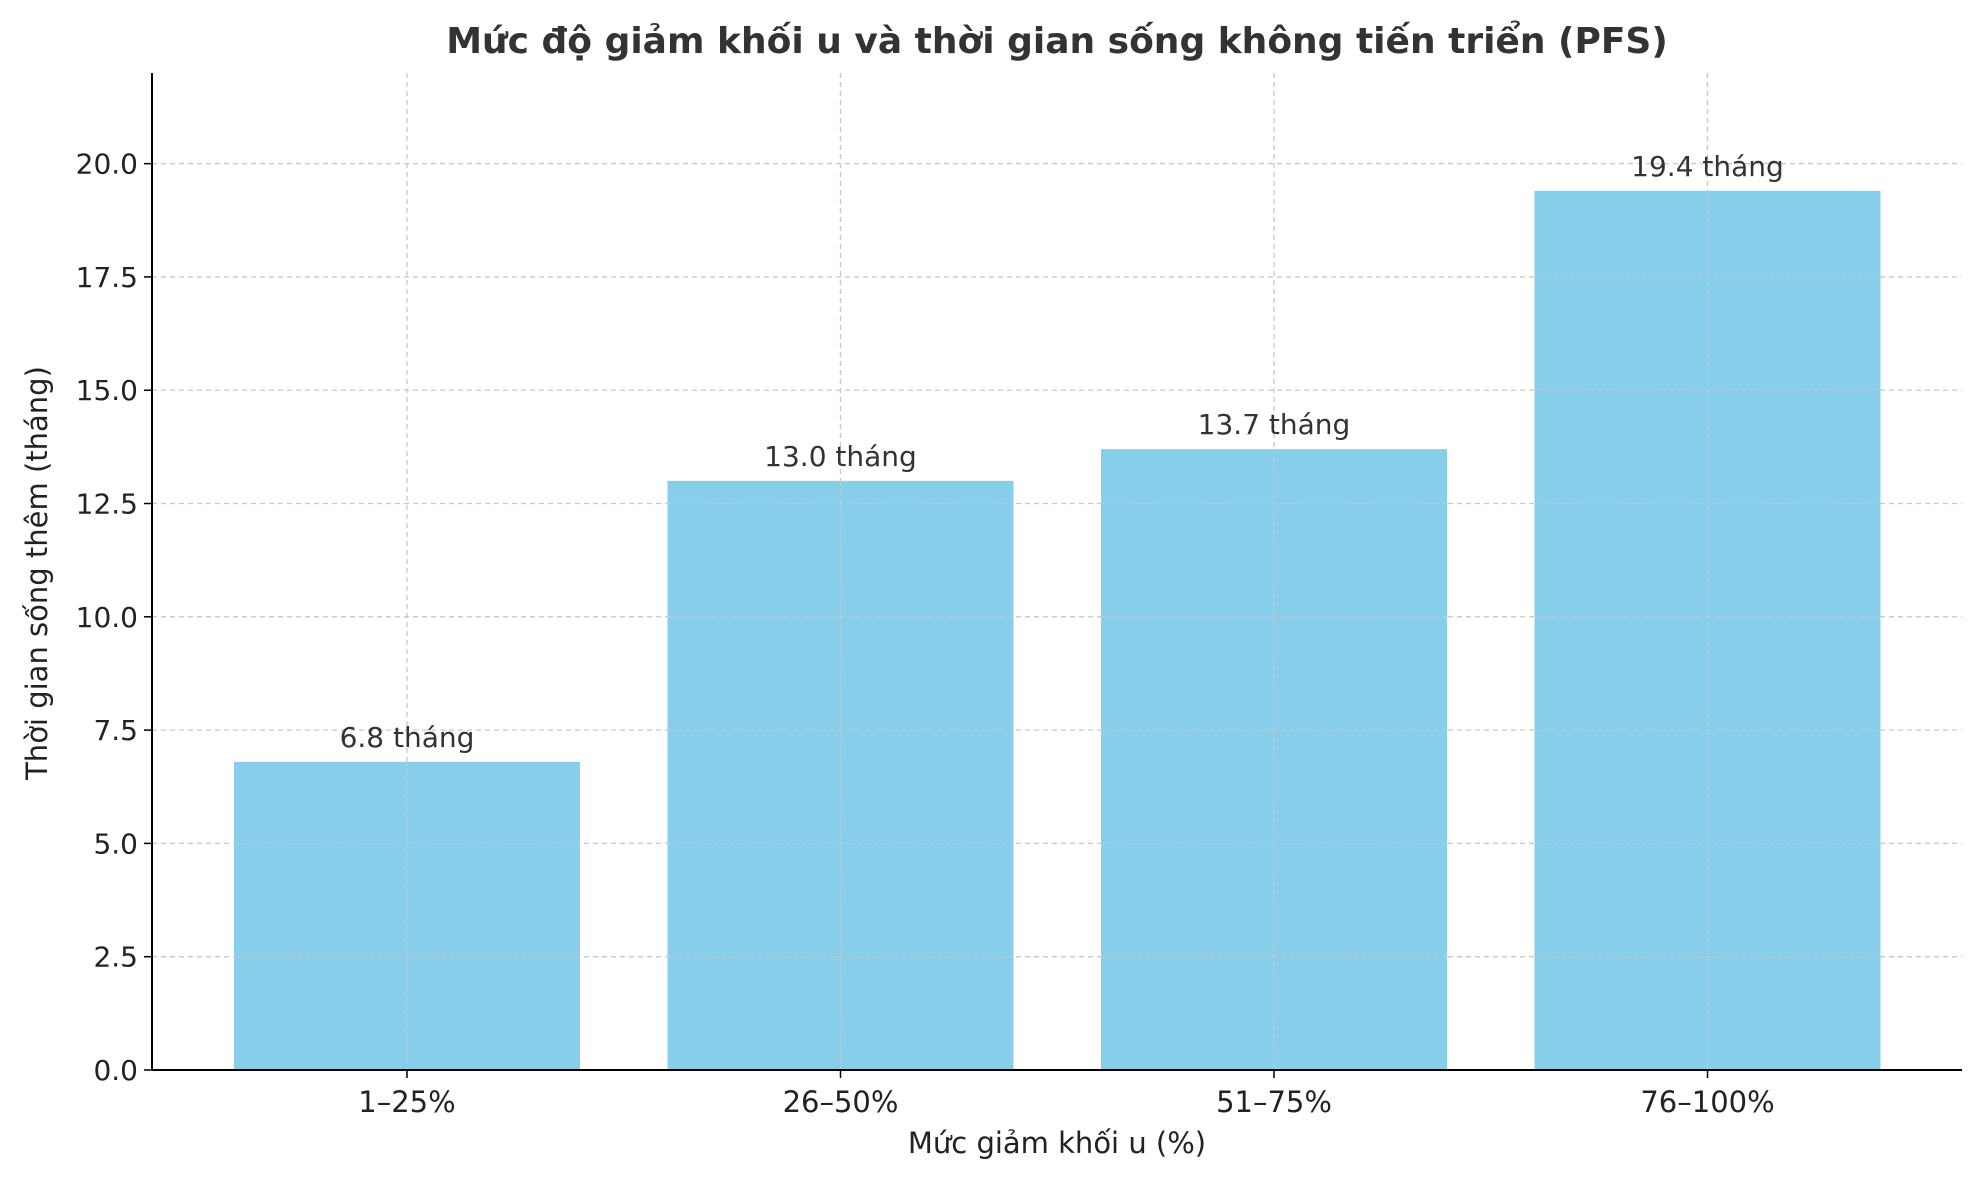 This screenshot has height=1184, width=1979. I want to click on bar-value-label: 13.0 tháng, so click(840, 456).